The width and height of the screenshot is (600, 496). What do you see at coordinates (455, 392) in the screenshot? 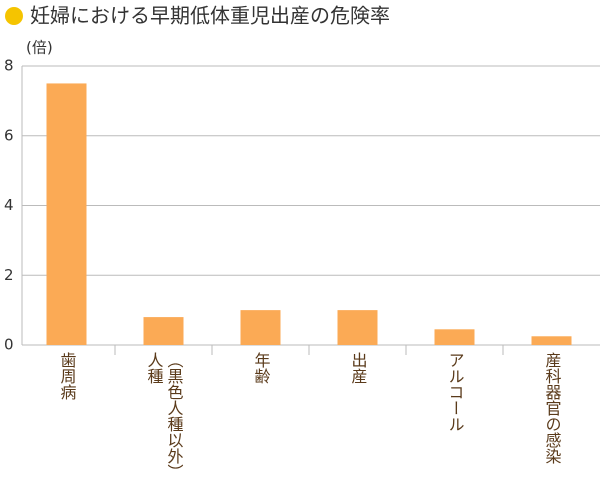
I see `x-tick-label: アルコール` at bounding box center [455, 392].